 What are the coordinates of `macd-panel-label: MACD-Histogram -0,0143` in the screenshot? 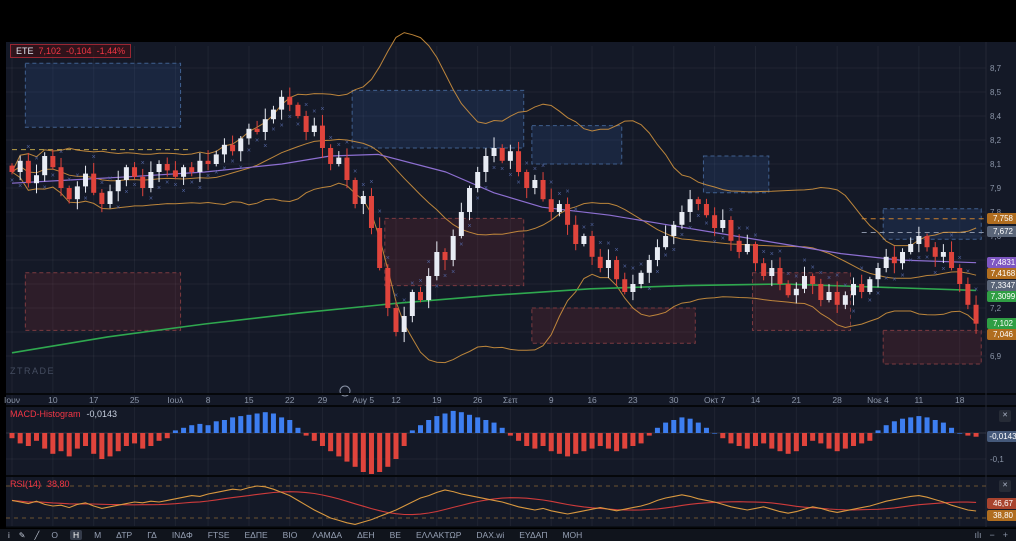 It's located at (63, 414).